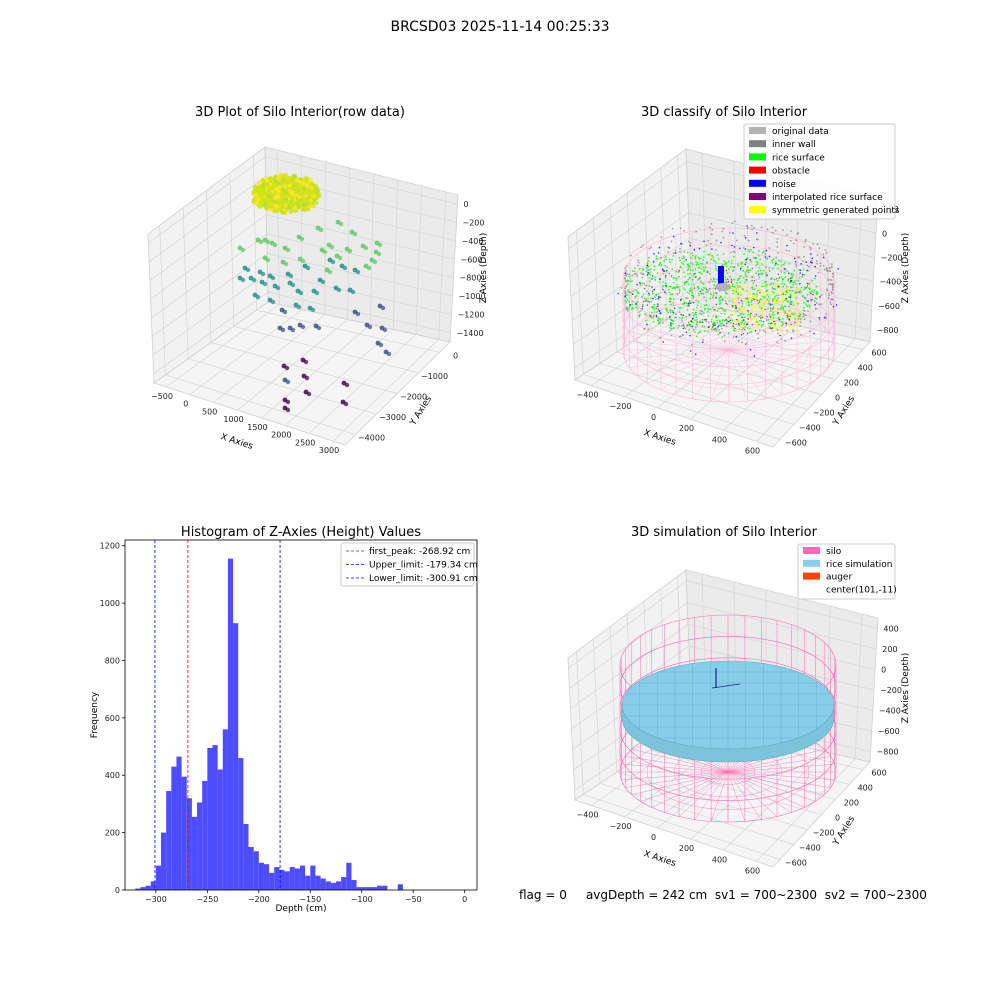 Image resolution: width=1000 pixels, height=1000 pixels. Describe the element at coordinates (455, 355) in the screenshot. I see `y-tick-label: 0` at that location.